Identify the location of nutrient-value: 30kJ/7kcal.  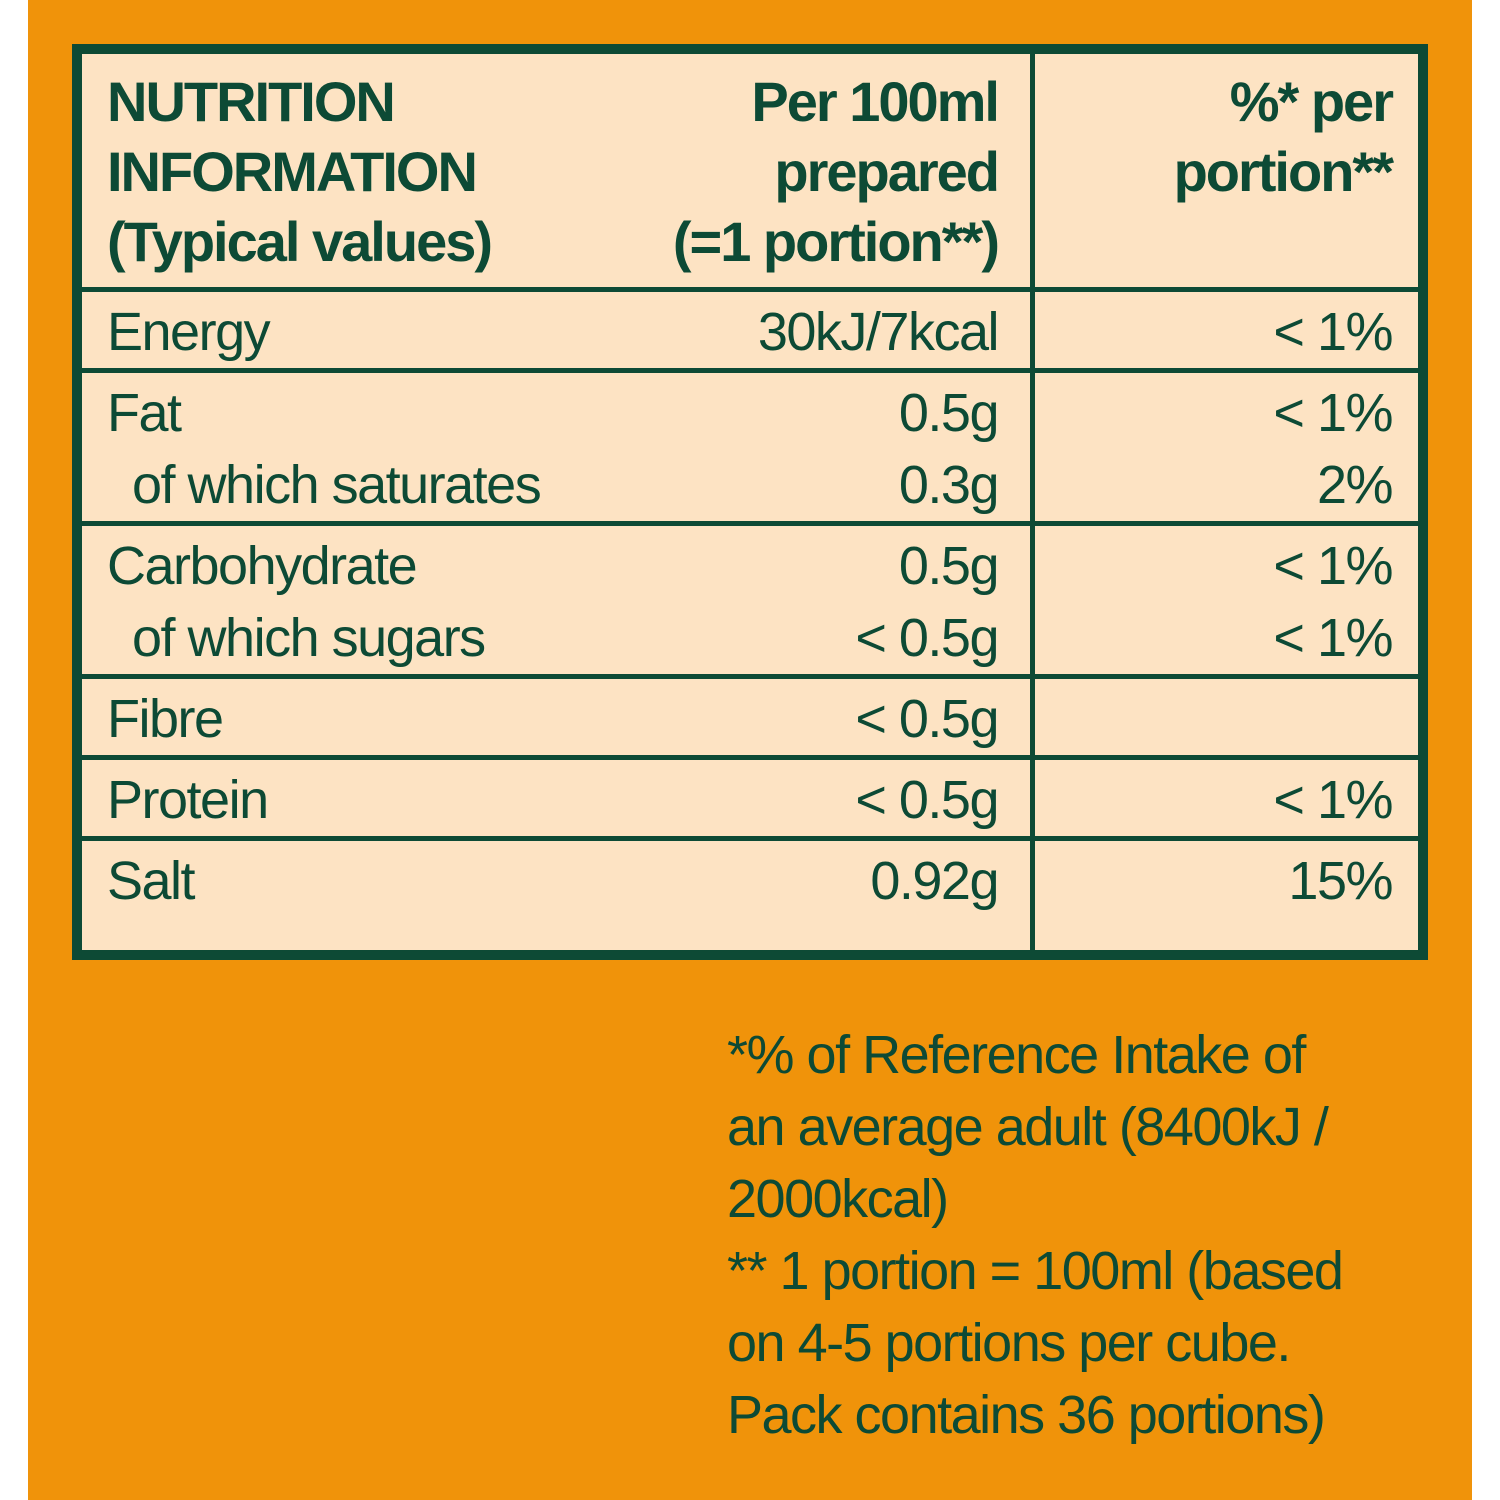
(878, 332).